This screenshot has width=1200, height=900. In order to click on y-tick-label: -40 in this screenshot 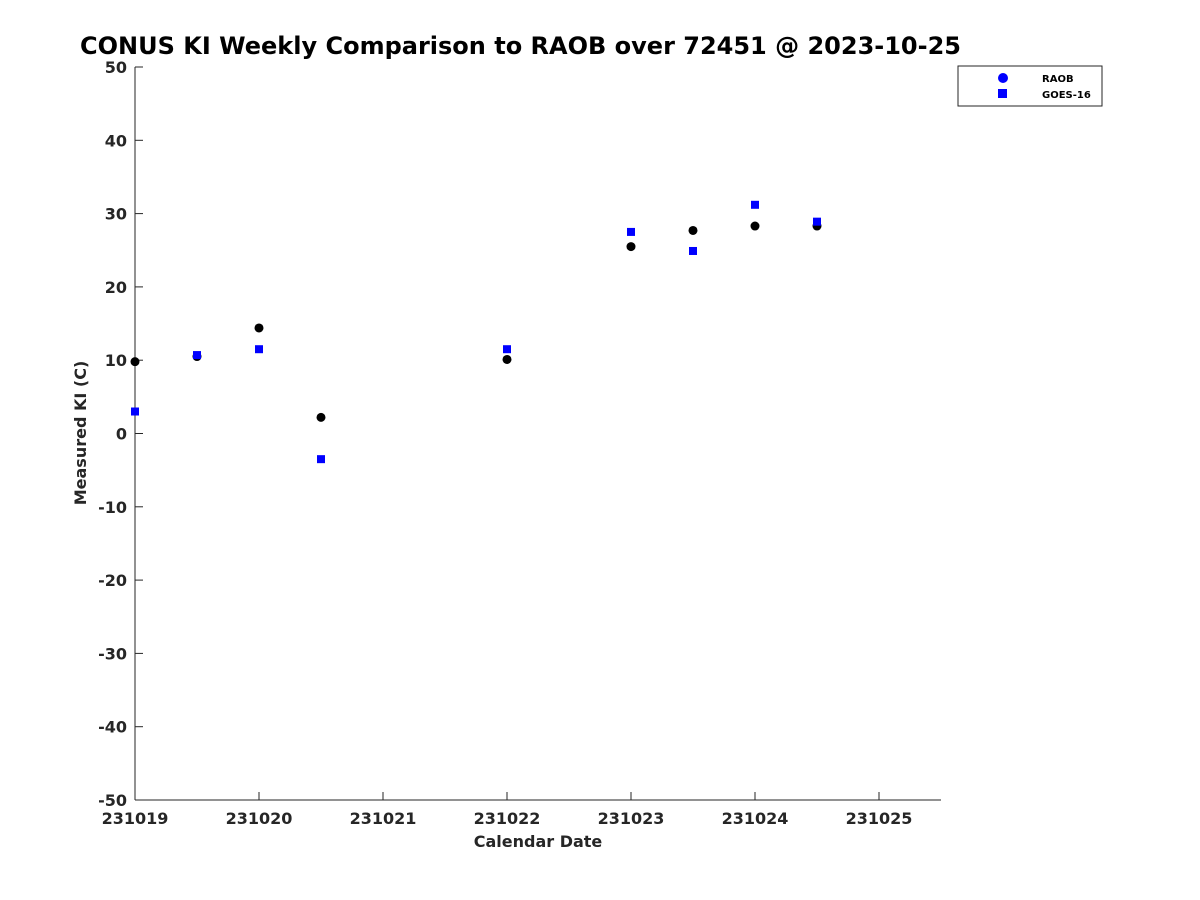, I will do `click(112, 727)`.